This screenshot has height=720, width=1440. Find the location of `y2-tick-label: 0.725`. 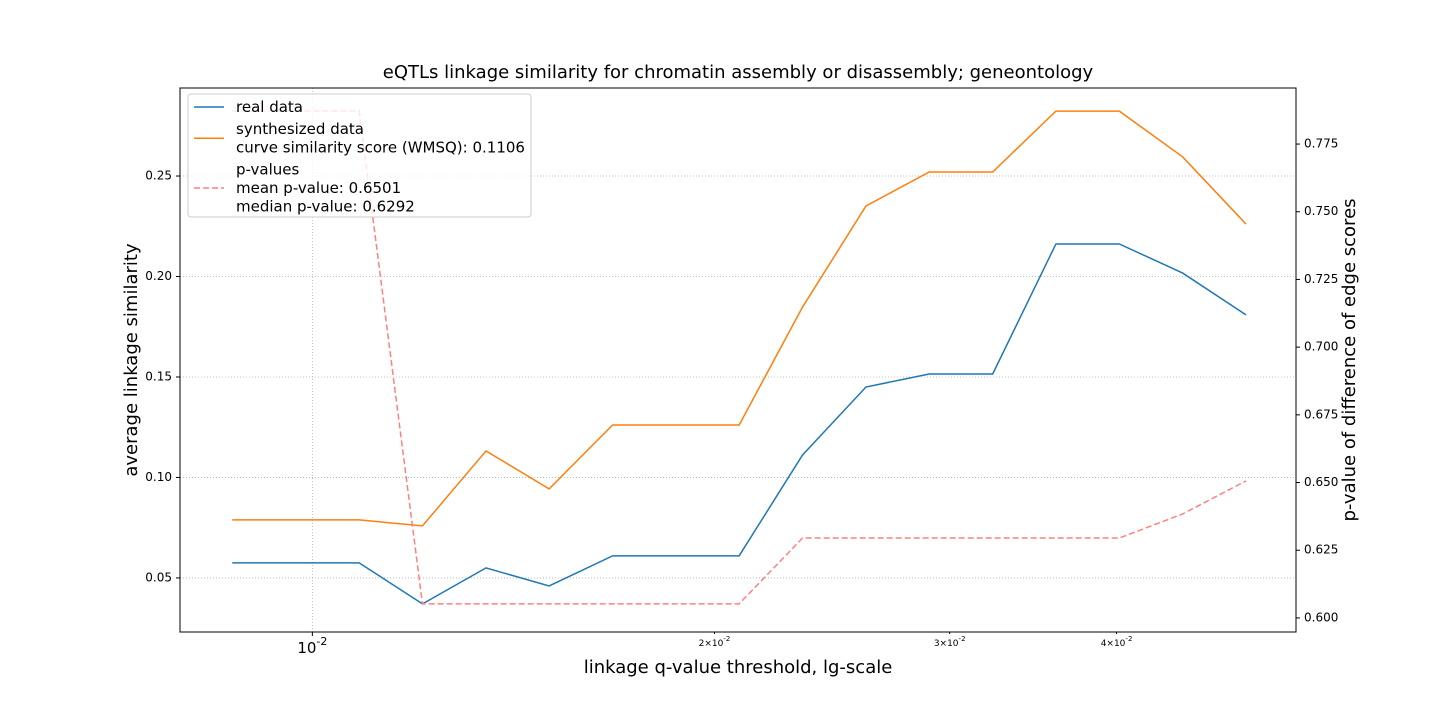

y2-tick-label: 0.725 is located at coordinates (1321, 279).